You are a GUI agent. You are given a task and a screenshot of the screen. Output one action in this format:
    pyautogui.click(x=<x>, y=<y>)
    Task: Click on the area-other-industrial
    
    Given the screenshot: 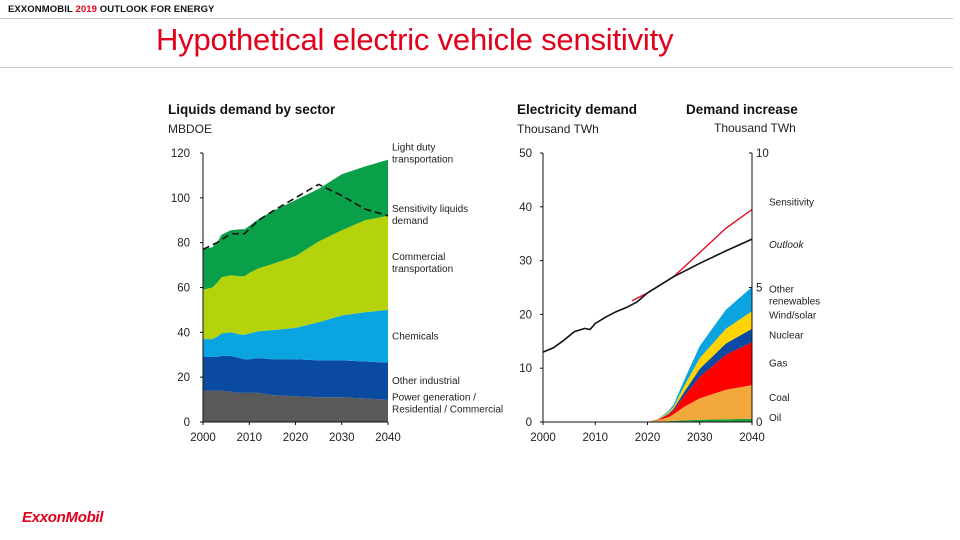 What is the action you would take?
    pyautogui.click(x=295, y=377)
    